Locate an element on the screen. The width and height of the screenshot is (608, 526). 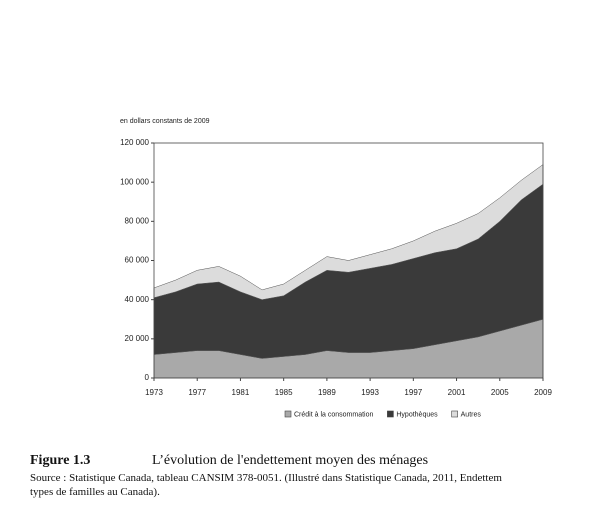
x-tick-label: 2009 is located at coordinates (543, 392).